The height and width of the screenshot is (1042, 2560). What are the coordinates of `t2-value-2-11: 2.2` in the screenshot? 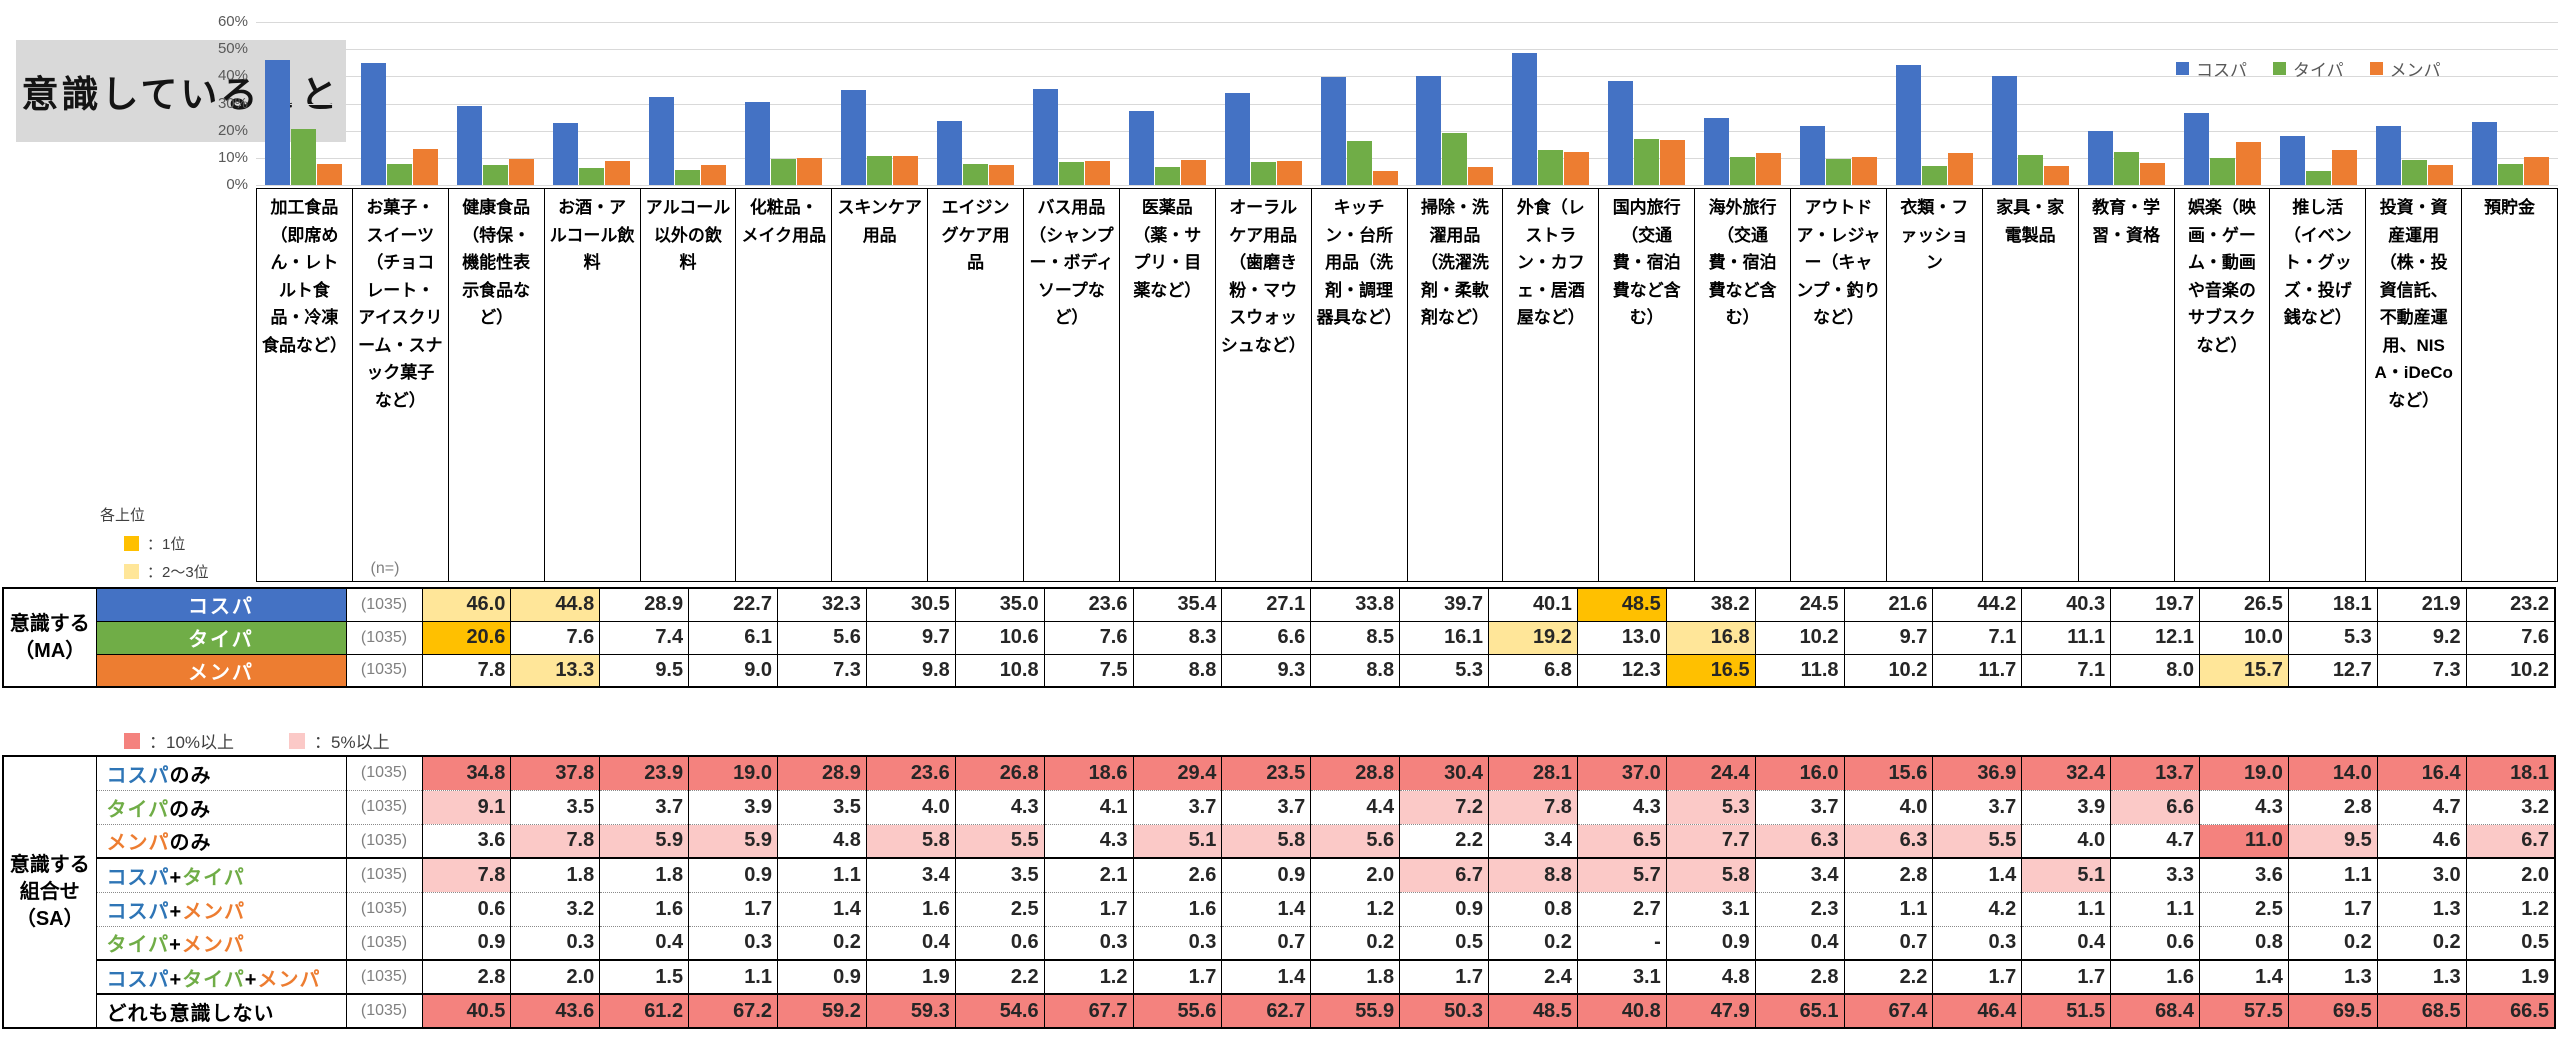 It's located at (1444, 840).